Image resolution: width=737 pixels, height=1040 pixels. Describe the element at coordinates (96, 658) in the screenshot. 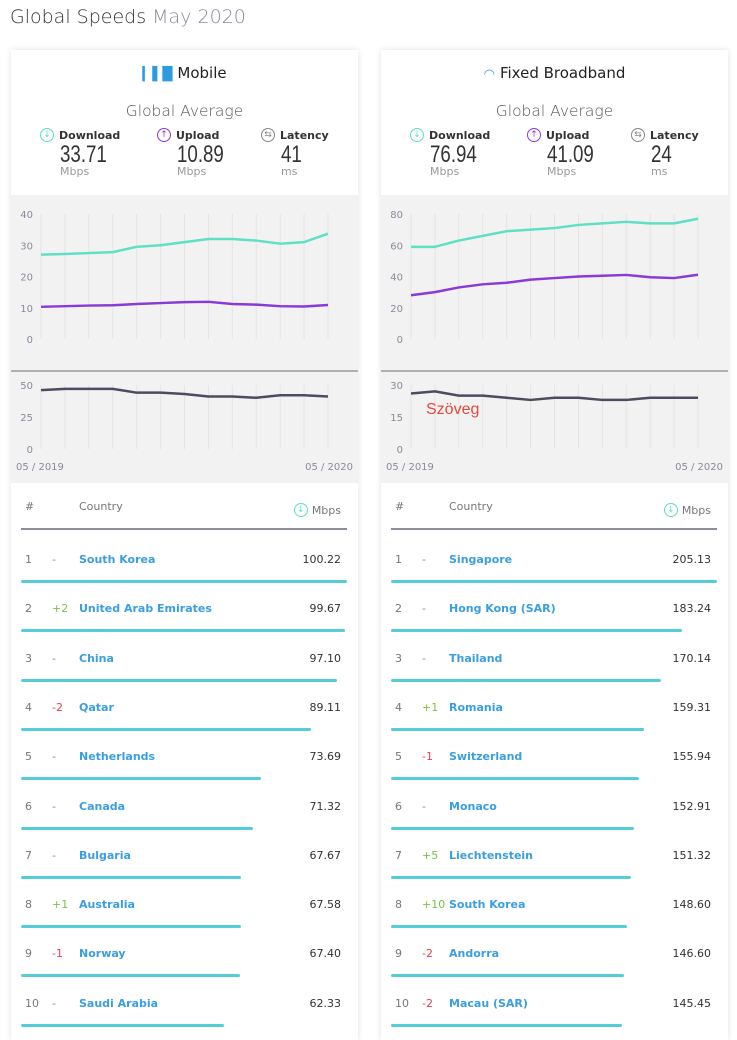

I see `country-link: China` at that location.